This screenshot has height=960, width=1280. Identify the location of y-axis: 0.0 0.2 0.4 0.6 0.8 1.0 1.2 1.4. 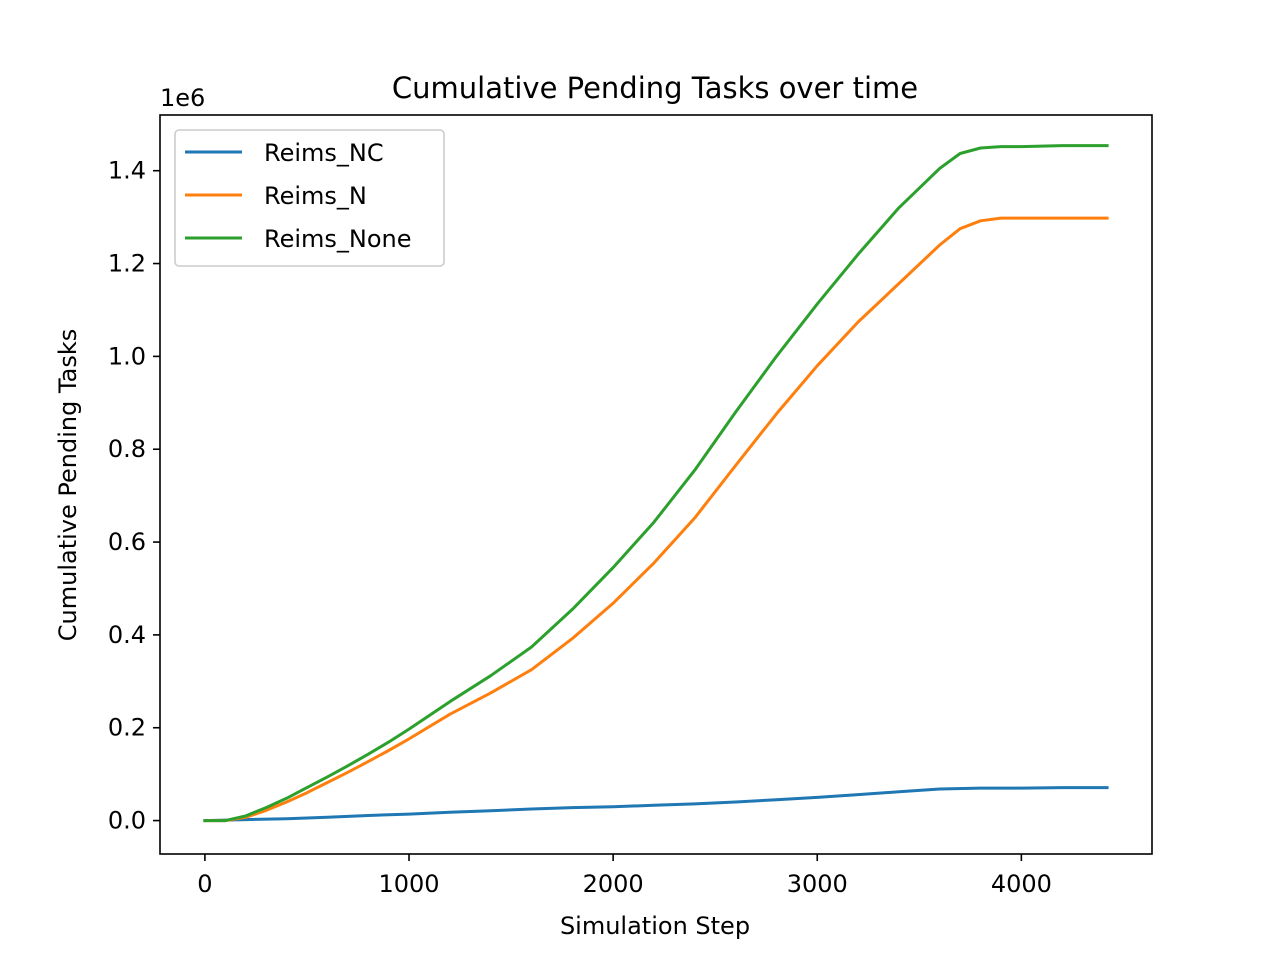
(134, 496).